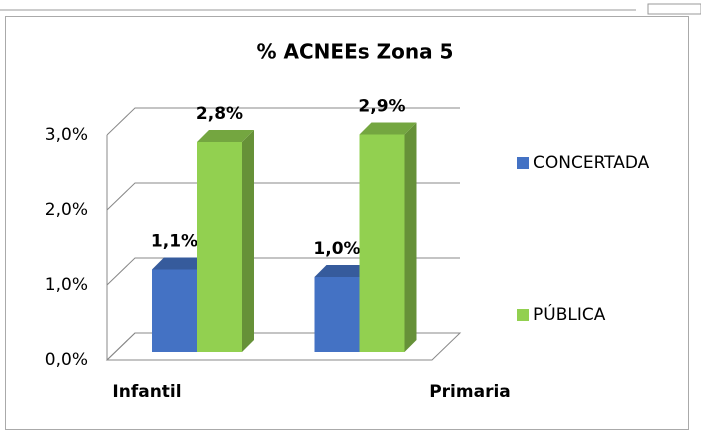 The image size is (701, 436). What do you see at coordinates (146, 392) in the screenshot?
I see `x-tick-label: Infantil` at bounding box center [146, 392].